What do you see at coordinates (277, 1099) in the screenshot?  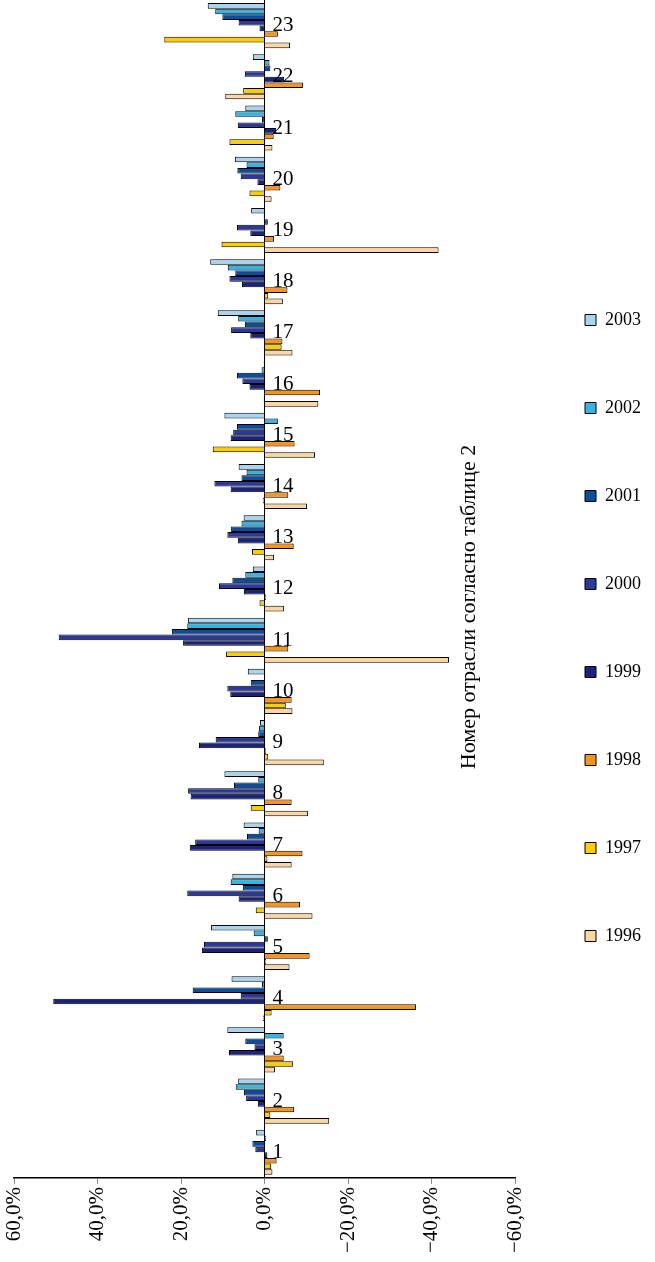 I see `y-tick-label: 2` at bounding box center [277, 1099].